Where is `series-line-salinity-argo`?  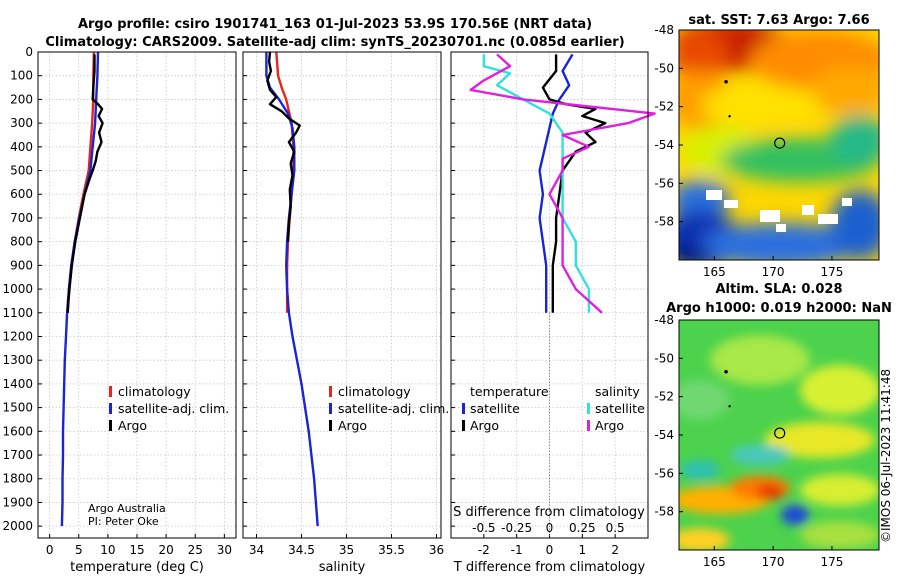
series-line-salinity-argo is located at coordinates (562, 183).